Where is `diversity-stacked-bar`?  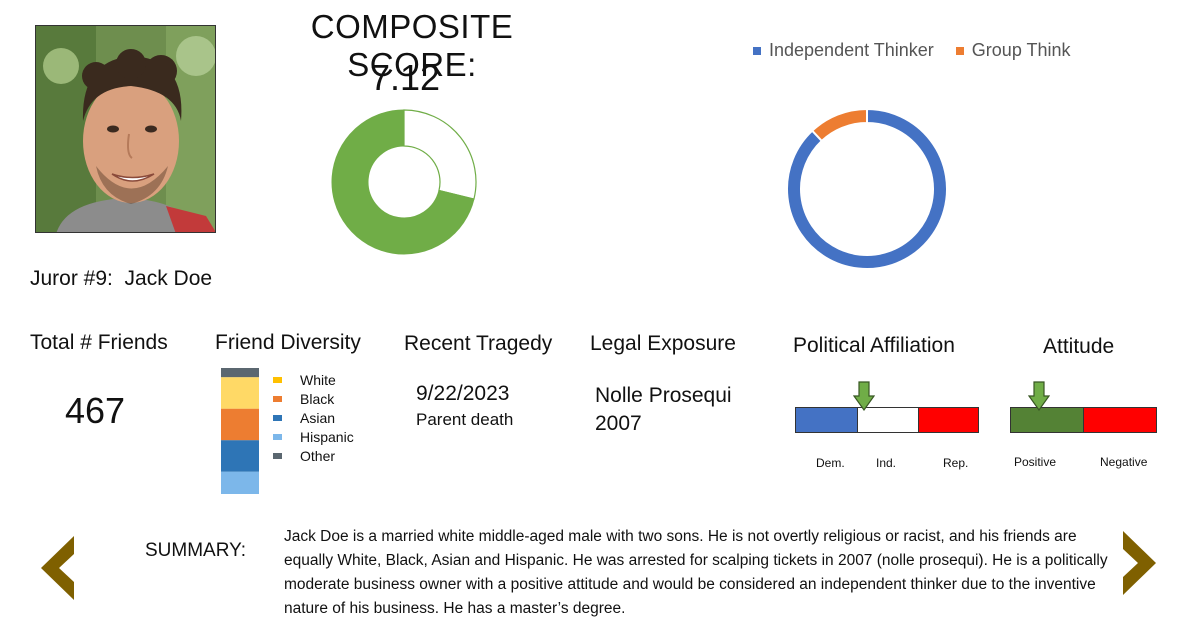 diversity-stacked-bar is located at coordinates (240, 431).